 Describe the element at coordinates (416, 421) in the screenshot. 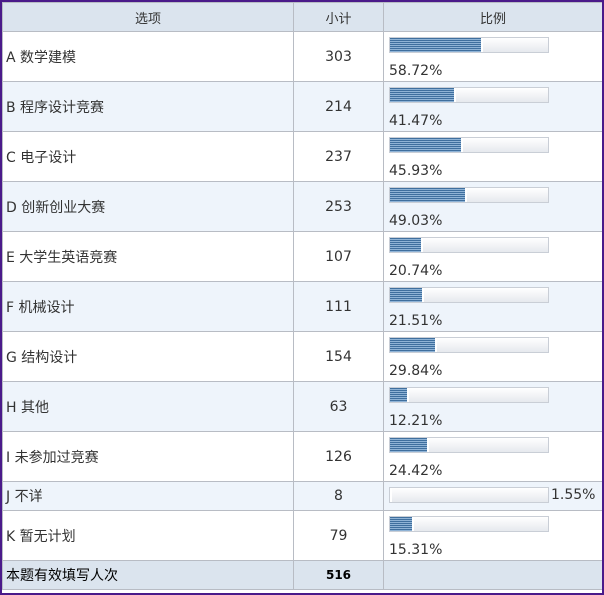

I see `option-percent: 12.21%` at that location.